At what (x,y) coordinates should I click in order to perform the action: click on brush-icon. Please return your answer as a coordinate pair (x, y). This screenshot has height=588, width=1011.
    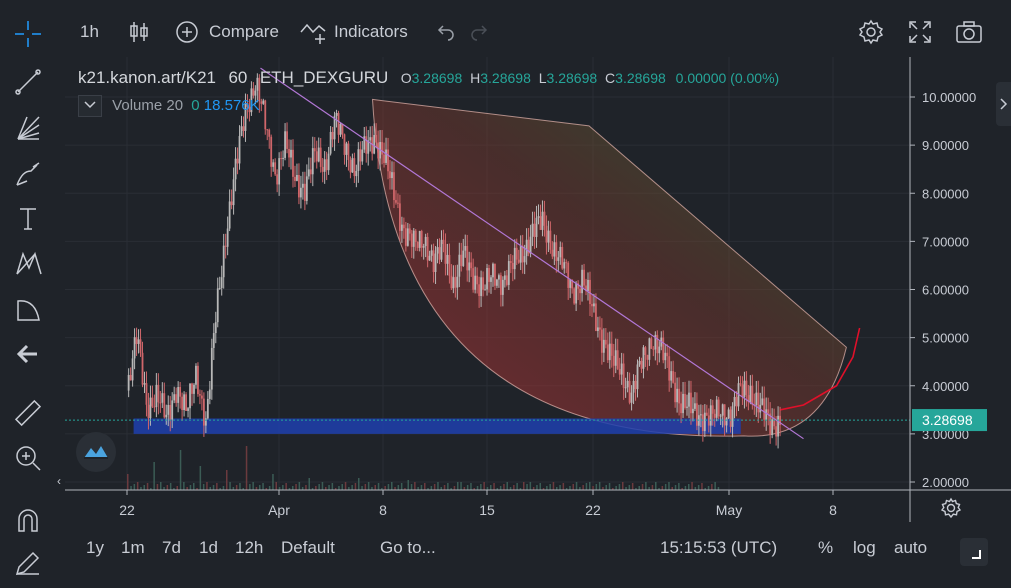
    Looking at the image, I should click on (28, 174).